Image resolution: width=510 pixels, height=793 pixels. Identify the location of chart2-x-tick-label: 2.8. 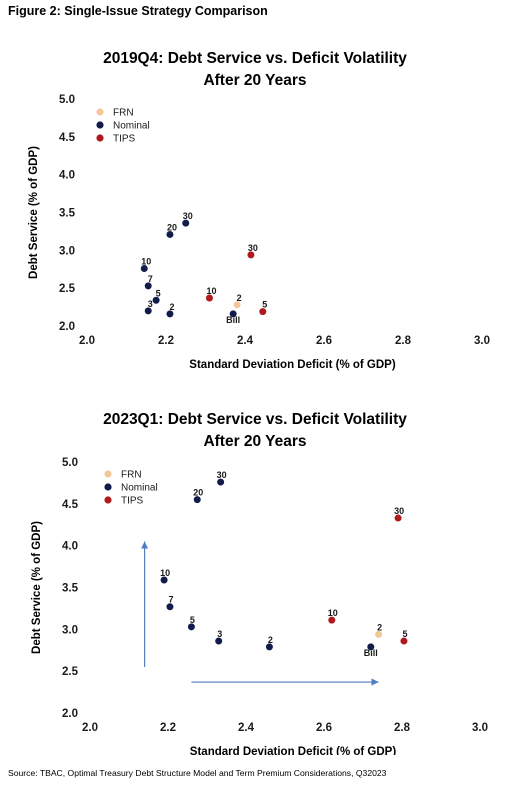
(402, 728).